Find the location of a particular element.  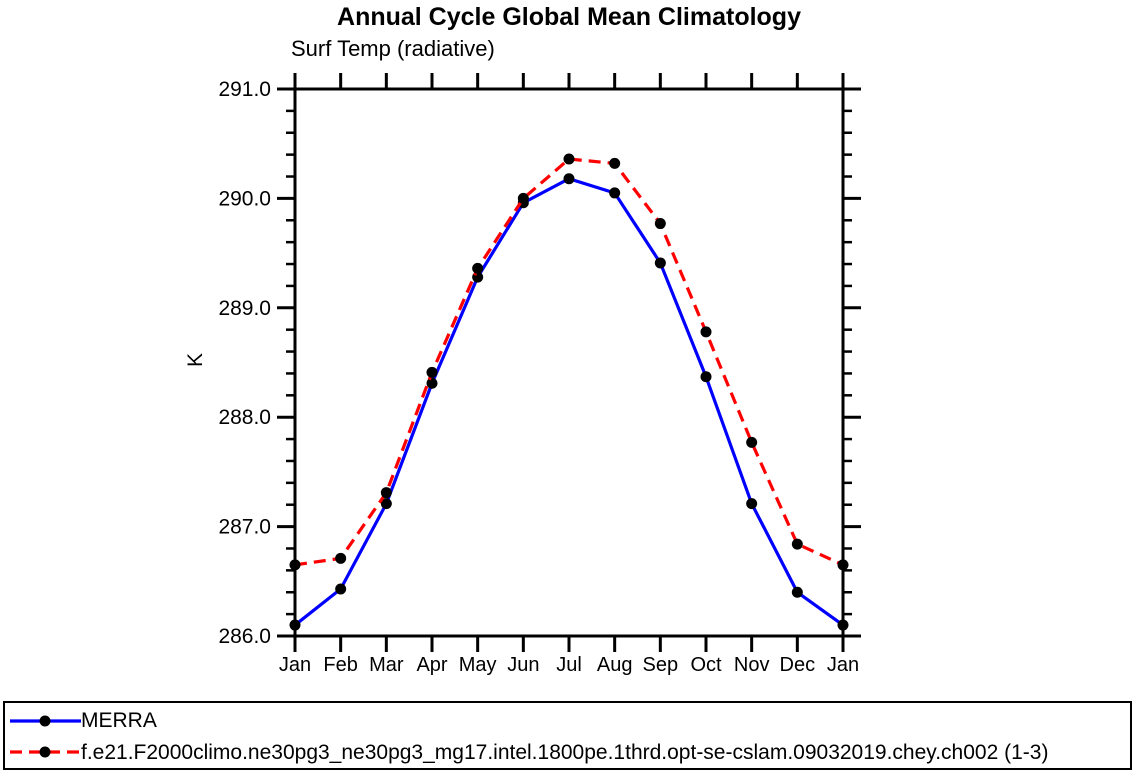

x-tick-label: Jun is located at coordinates (523, 665).